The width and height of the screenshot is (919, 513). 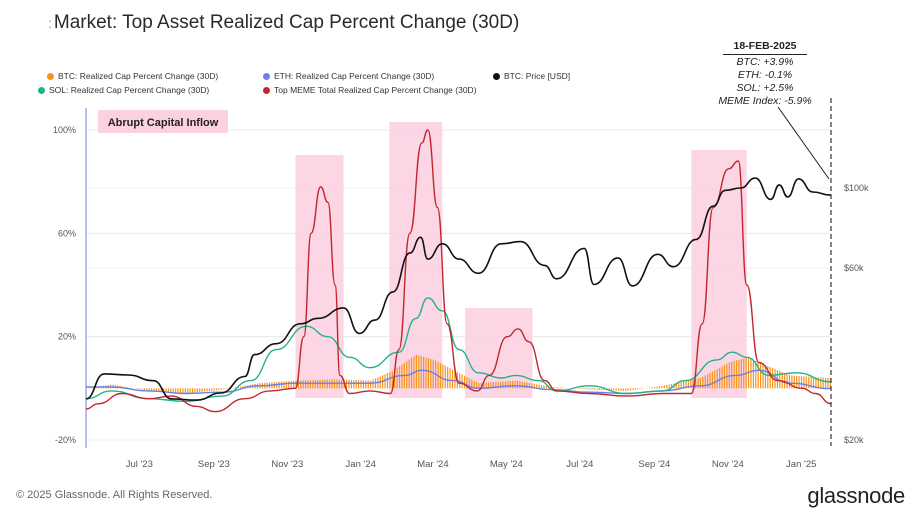 What do you see at coordinates (266, 76) in the screenshot?
I see `legend-swatch-eth` at bounding box center [266, 76].